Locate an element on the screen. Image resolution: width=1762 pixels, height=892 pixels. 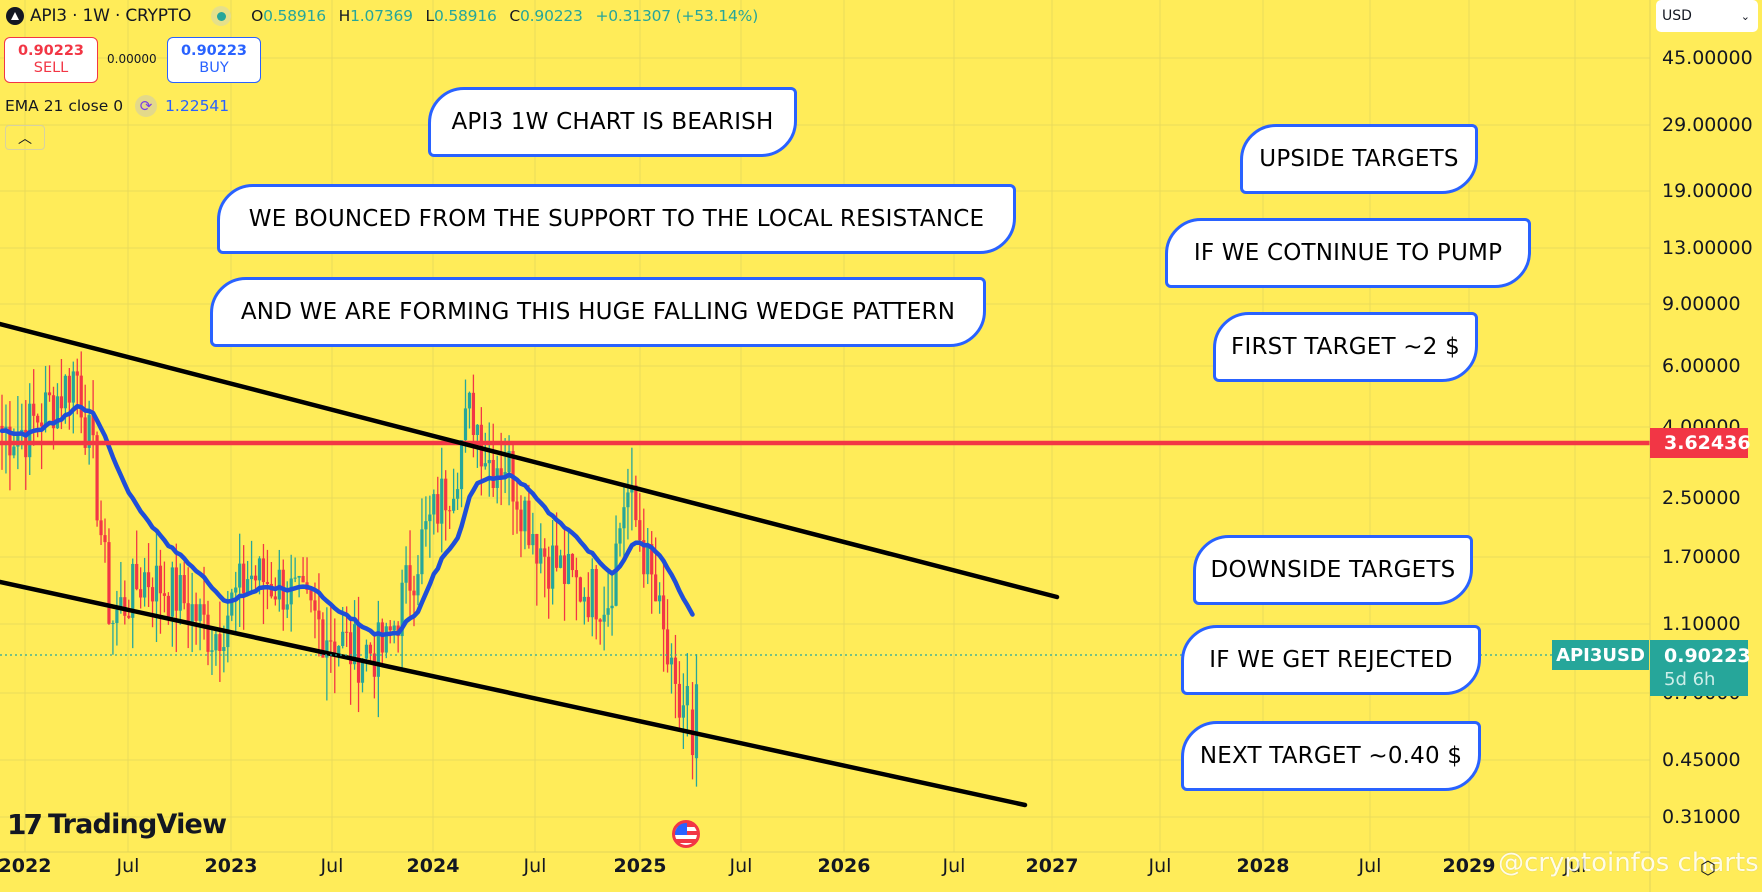
buy-button: 0.90223 BUY is located at coordinates (214, 60).